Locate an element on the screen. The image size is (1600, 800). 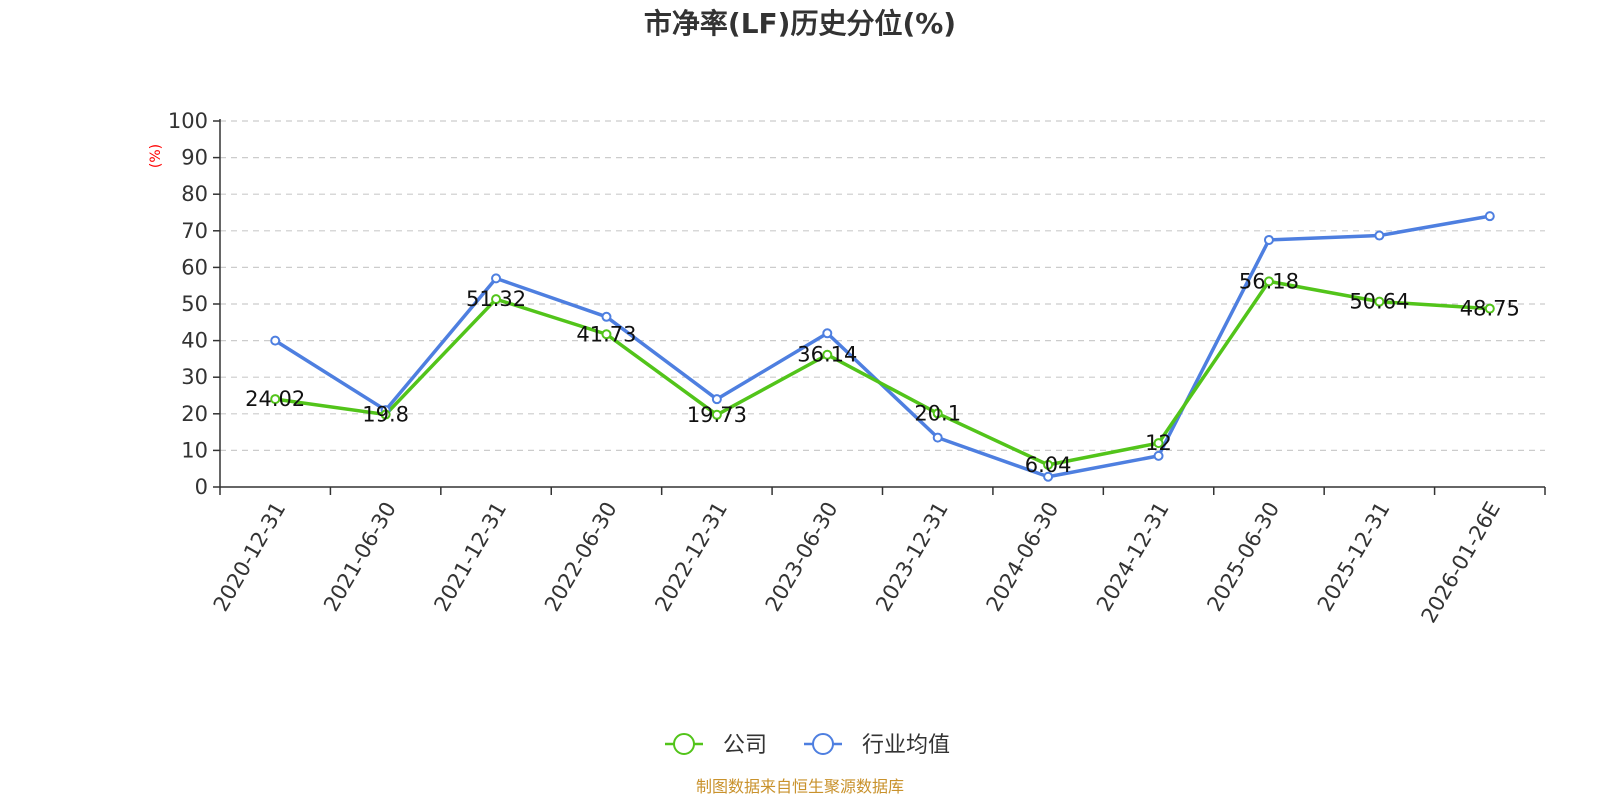
data-label: 19.73 is located at coordinates (717, 415).